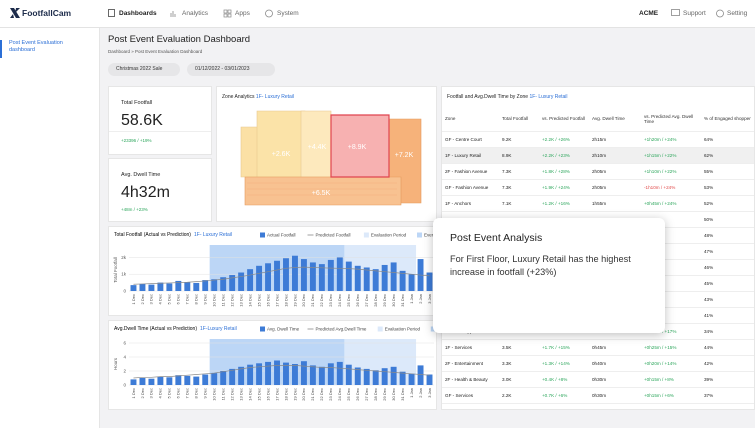  Describe the element at coordinates (470, 203) in the screenshot. I see `table-cell: 1F - Anchors` at that location.